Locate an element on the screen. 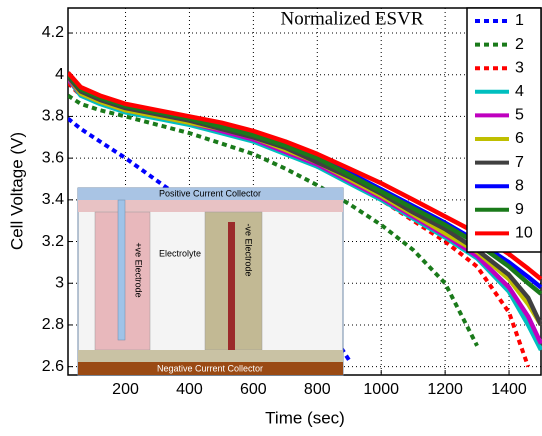  inset-label: -ve Electrode is located at coordinates (249, 249).